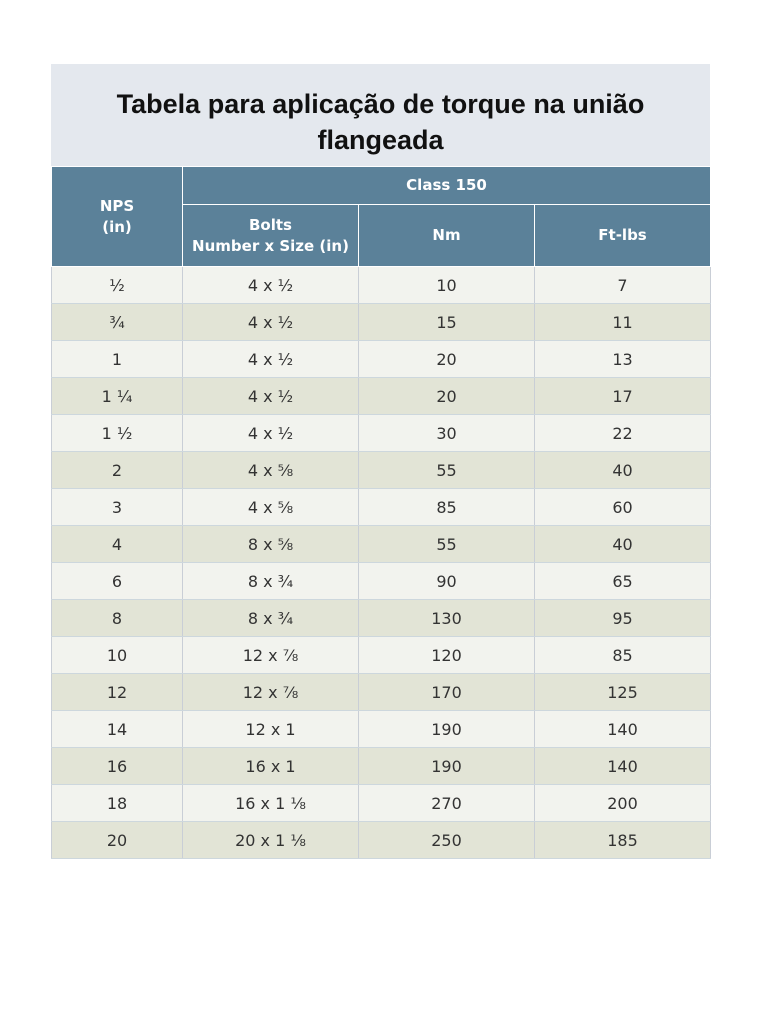  What do you see at coordinates (446, 803) in the screenshot?
I see `nm-cell: 270` at bounding box center [446, 803].